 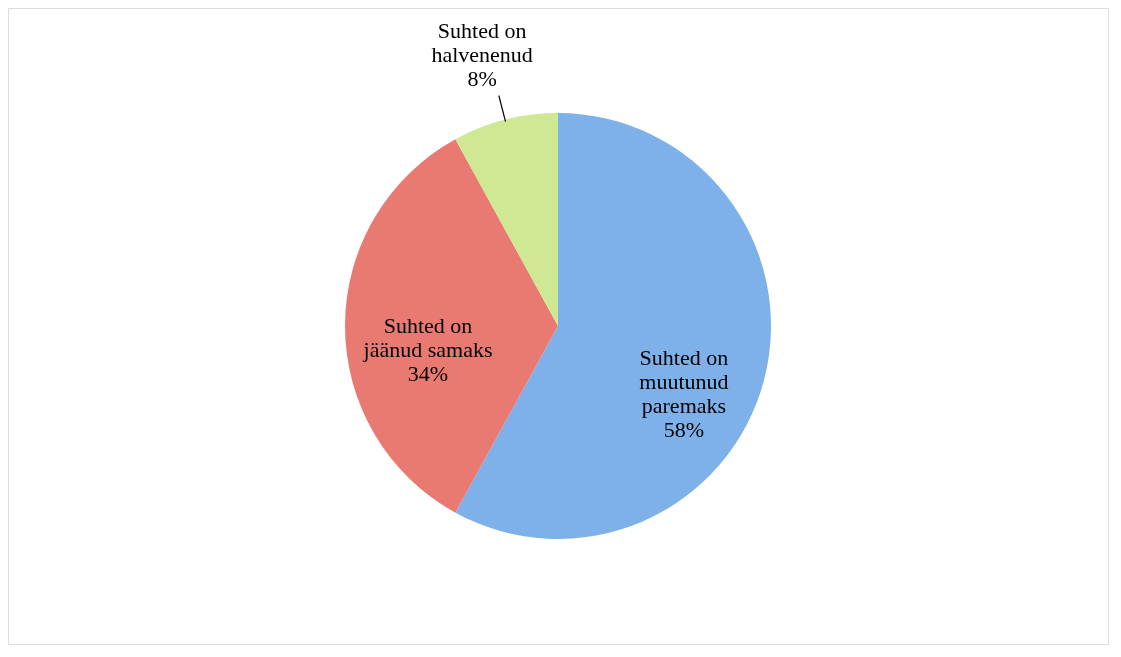 What do you see at coordinates (482, 78) in the screenshot?
I see `data-label: 8%` at bounding box center [482, 78].